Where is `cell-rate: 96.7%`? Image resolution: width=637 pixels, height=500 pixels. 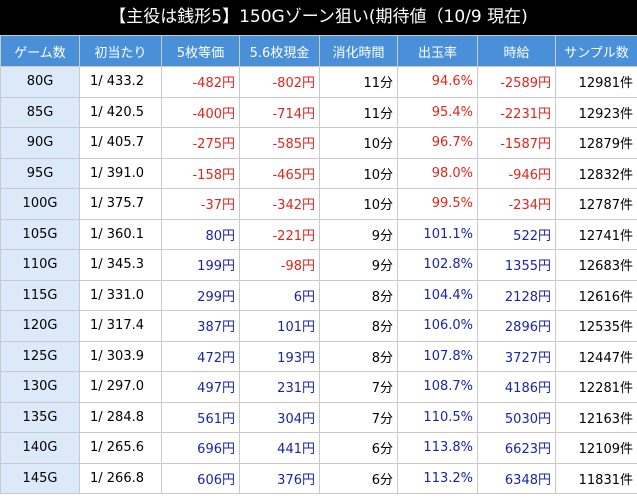 cell-rate: 96.7% is located at coordinates (437, 143).